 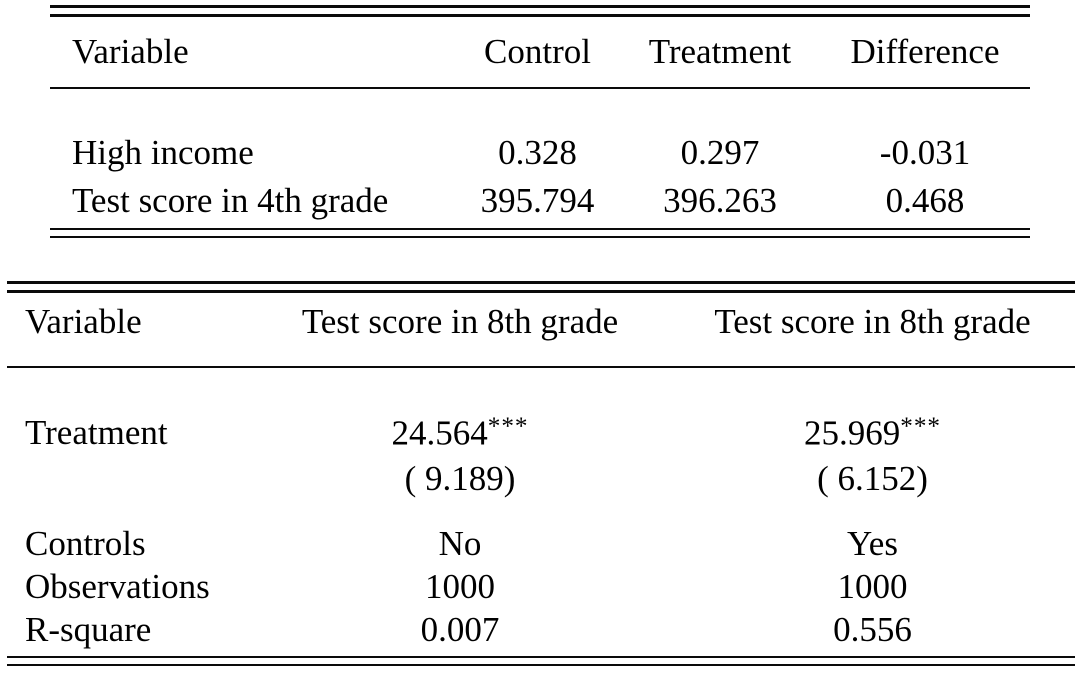 What do you see at coordinates (925, 200) in the screenshot?
I see `difference-value: 0.468` at bounding box center [925, 200].